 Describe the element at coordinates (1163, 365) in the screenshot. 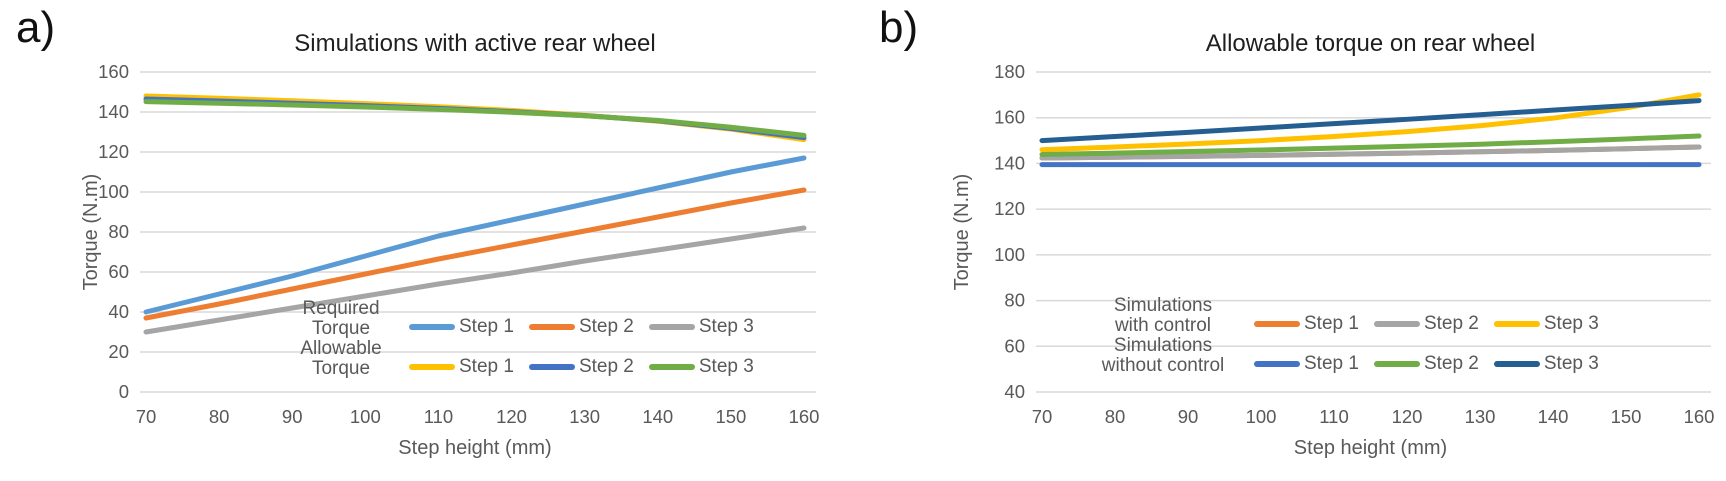

I see `legend-group-label-line: without control` at that location.